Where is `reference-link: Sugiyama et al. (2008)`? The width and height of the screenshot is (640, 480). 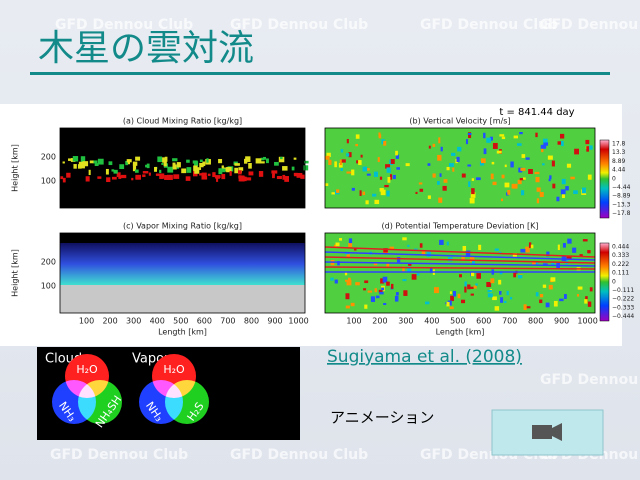 reference-link: Sugiyama et al. (2008) is located at coordinates (424, 357).